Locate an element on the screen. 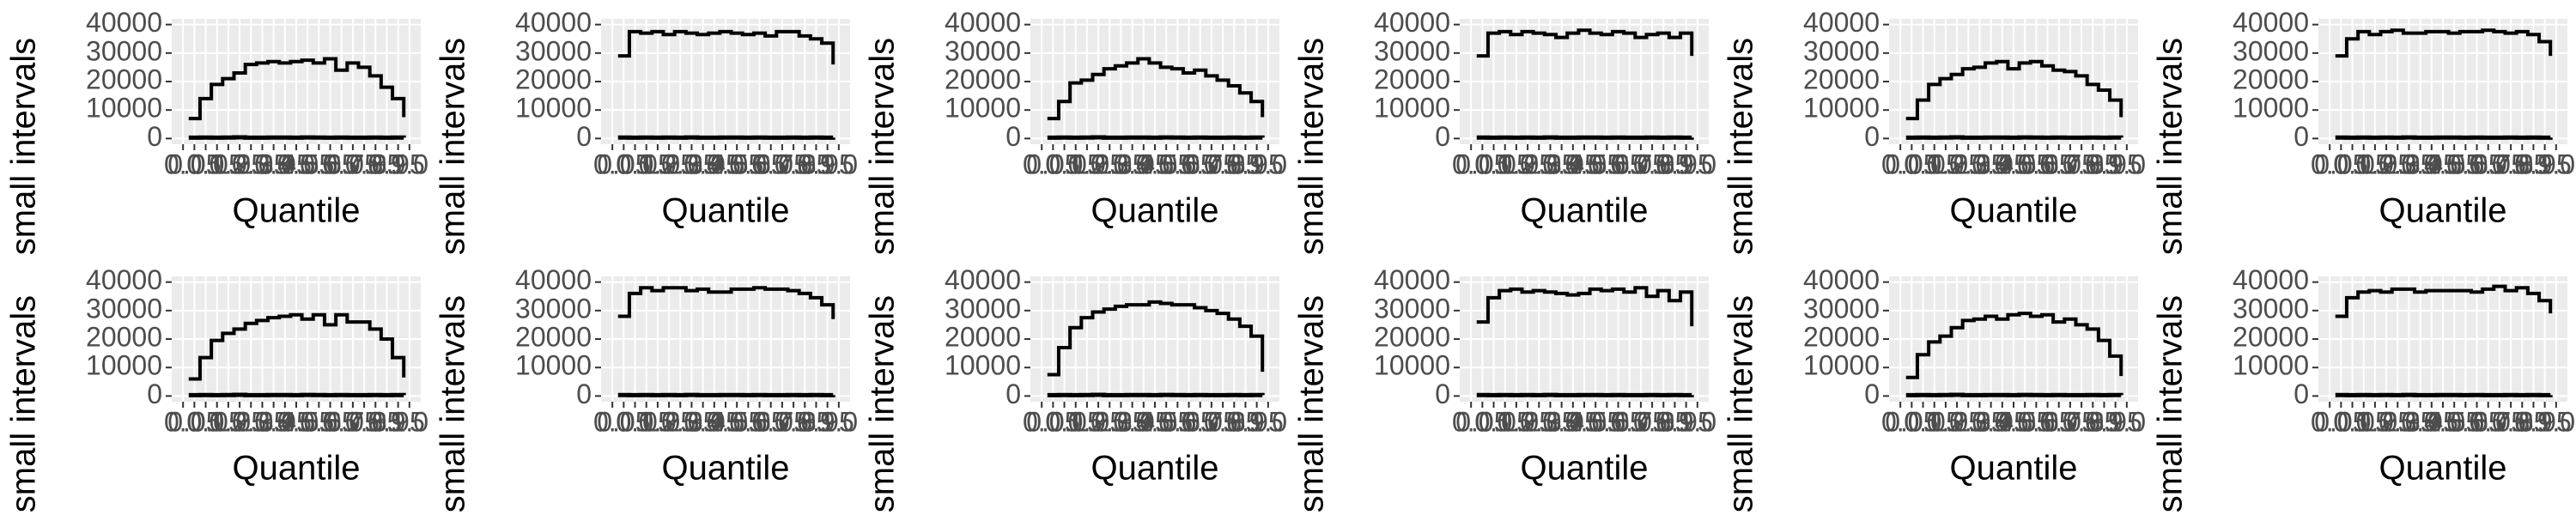  y-tick-label: 30000 is located at coordinates (124, 308).